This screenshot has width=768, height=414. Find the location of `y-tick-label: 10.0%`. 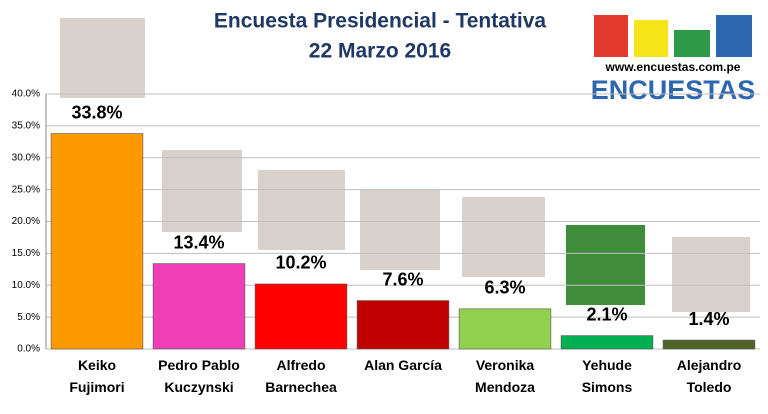

y-tick-label: 10.0% is located at coordinates (26, 285).